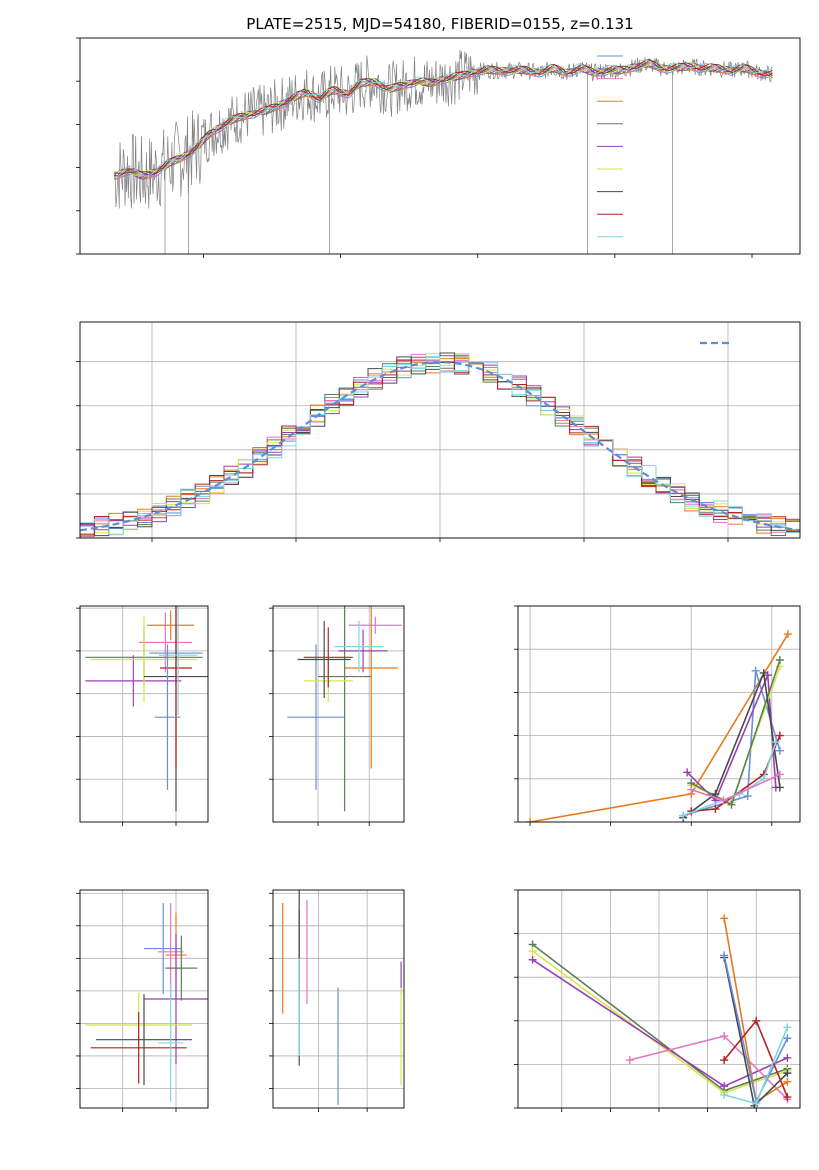 The width and height of the screenshot is (819, 1170). I want to click on age-vs-metallicity-panel, so click(142, 715).